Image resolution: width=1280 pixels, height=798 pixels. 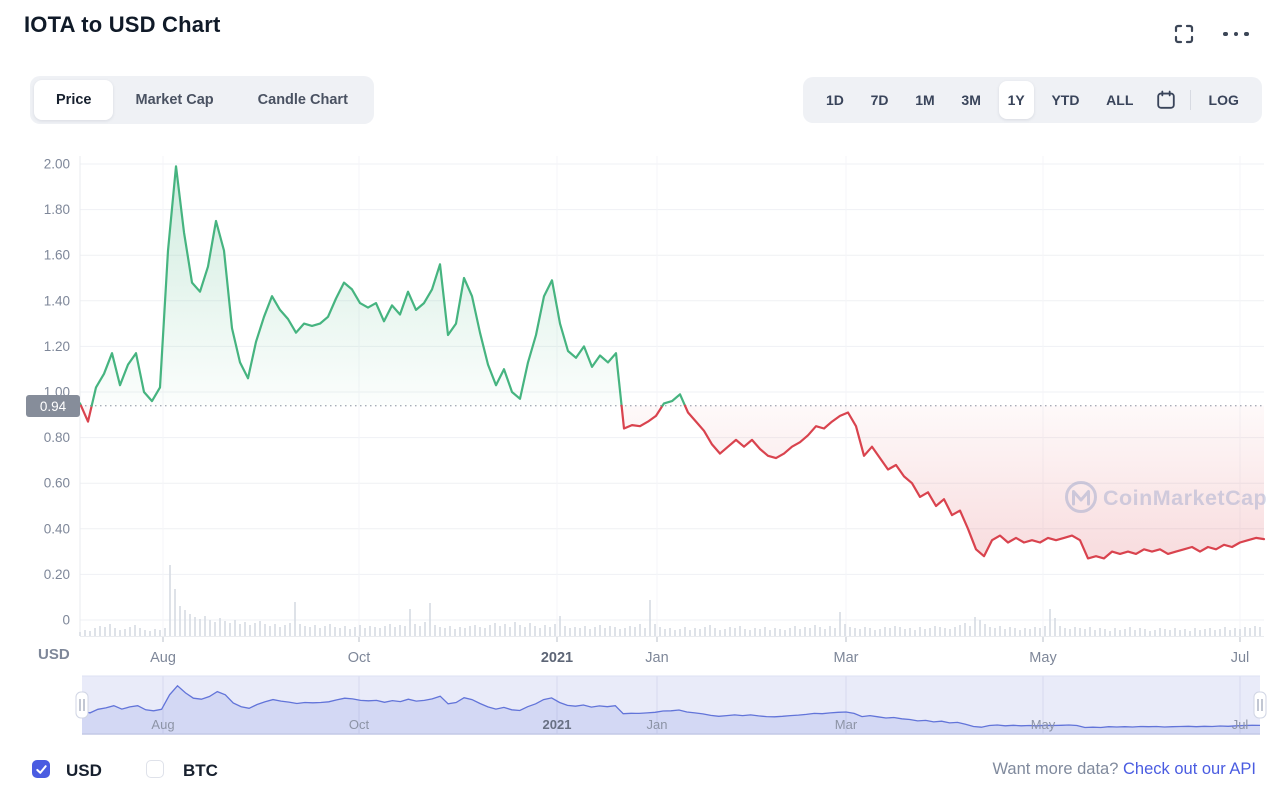 I want to click on price-line-down, so click(x=642, y=417).